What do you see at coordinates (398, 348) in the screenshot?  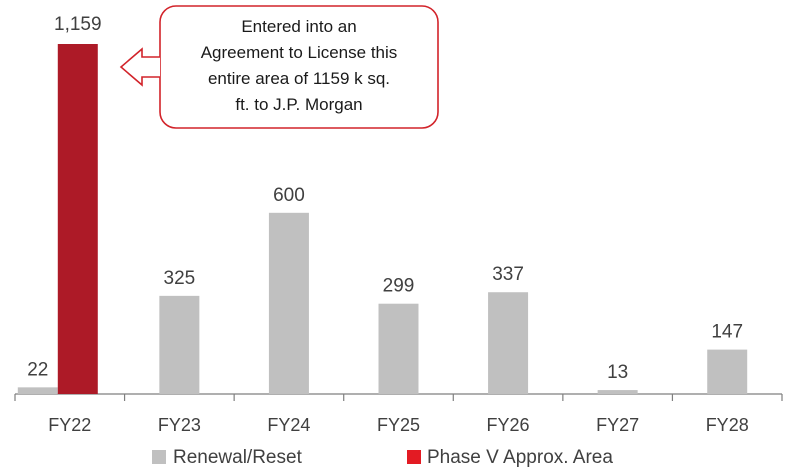 I see `bar-renewal-fy25` at bounding box center [398, 348].